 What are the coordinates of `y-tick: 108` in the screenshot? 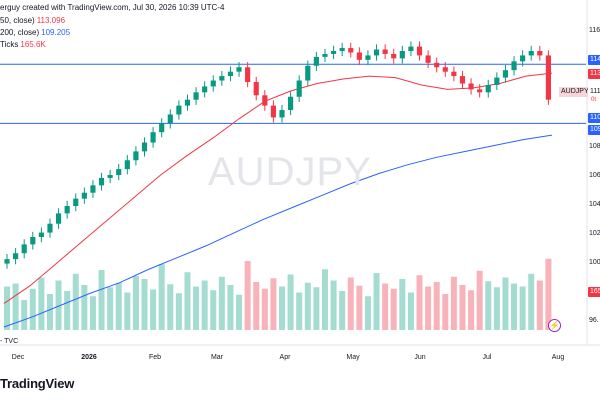 It's located at (594, 146).